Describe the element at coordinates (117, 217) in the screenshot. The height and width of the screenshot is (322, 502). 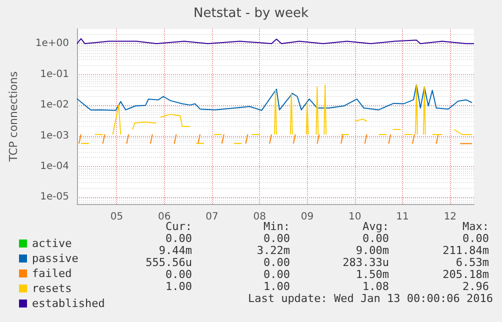
I see `x-tick-label: 05` at that location.